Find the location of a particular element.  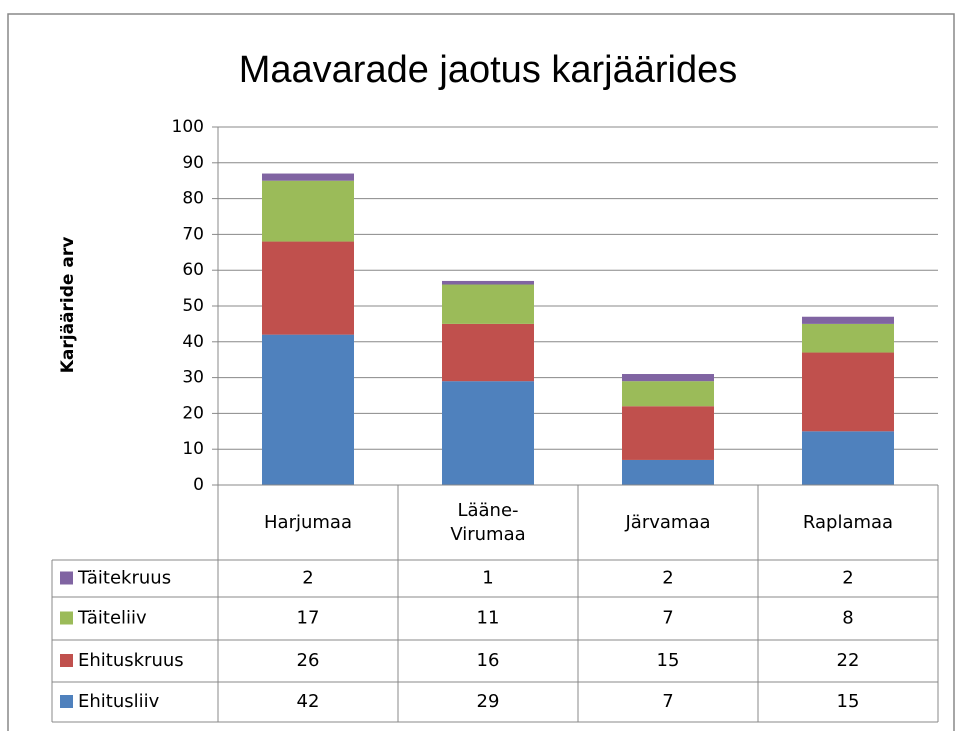

data-label: 17 is located at coordinates (308, 618).